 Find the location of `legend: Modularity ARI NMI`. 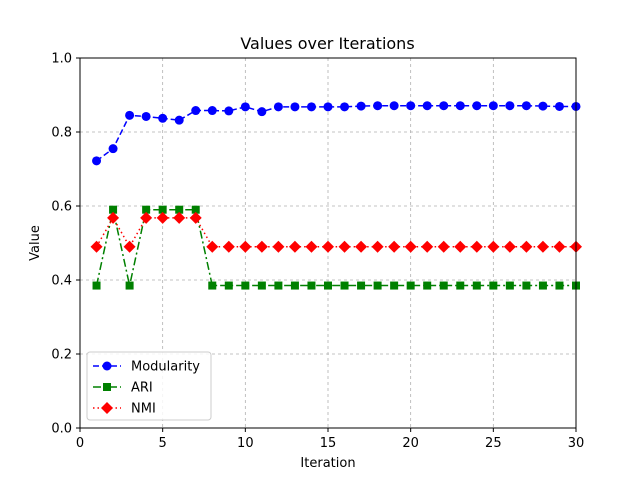

legend: Modularity ARI NMI is located at coordinates (149, 386).